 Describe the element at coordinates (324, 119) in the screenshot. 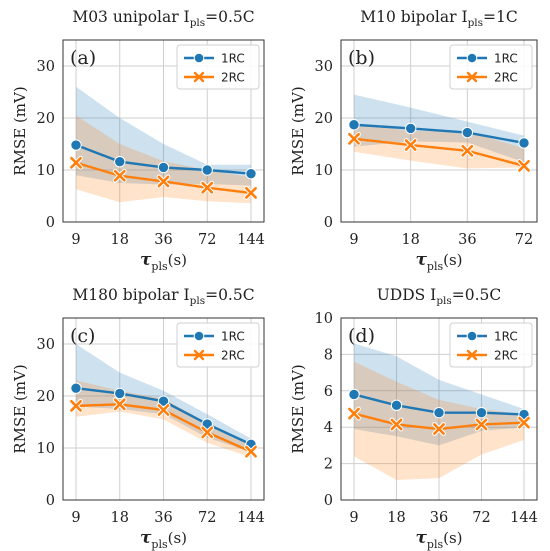

I see `y-tick-label: 20` at that location.